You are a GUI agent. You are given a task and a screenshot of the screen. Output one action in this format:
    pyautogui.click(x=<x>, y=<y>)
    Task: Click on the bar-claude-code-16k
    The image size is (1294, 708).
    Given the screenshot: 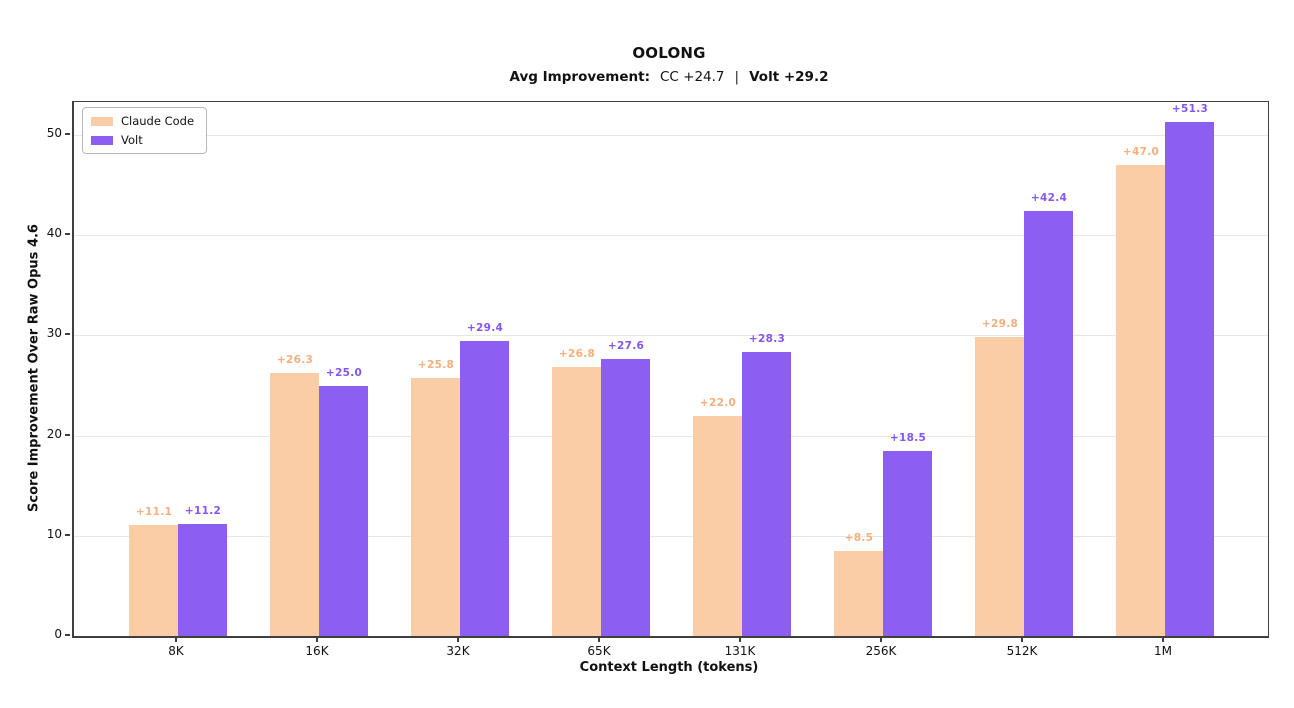 What is the action you would take?
    pyautogui.click(x=294, y=504)
    